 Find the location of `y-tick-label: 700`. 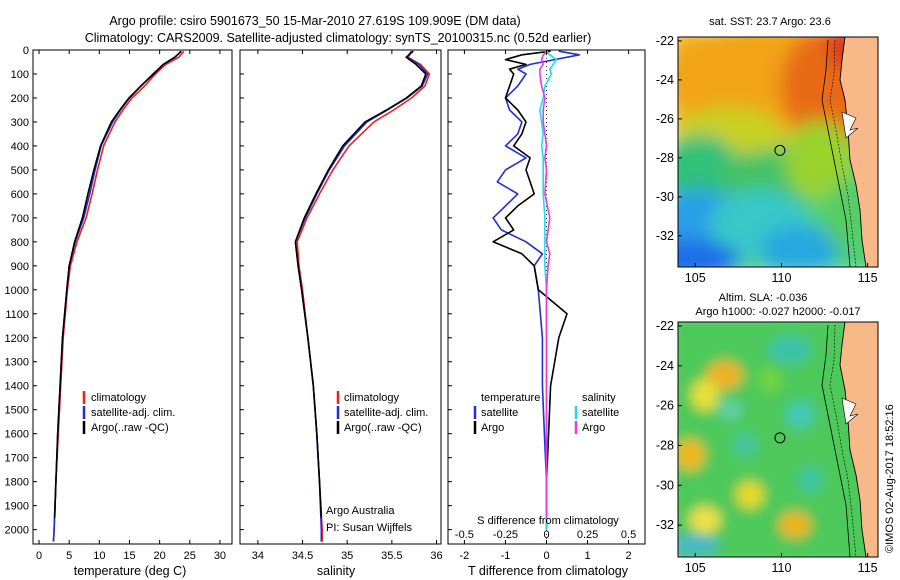

y-tick-label: 700 is located at coordinates (20, 219).